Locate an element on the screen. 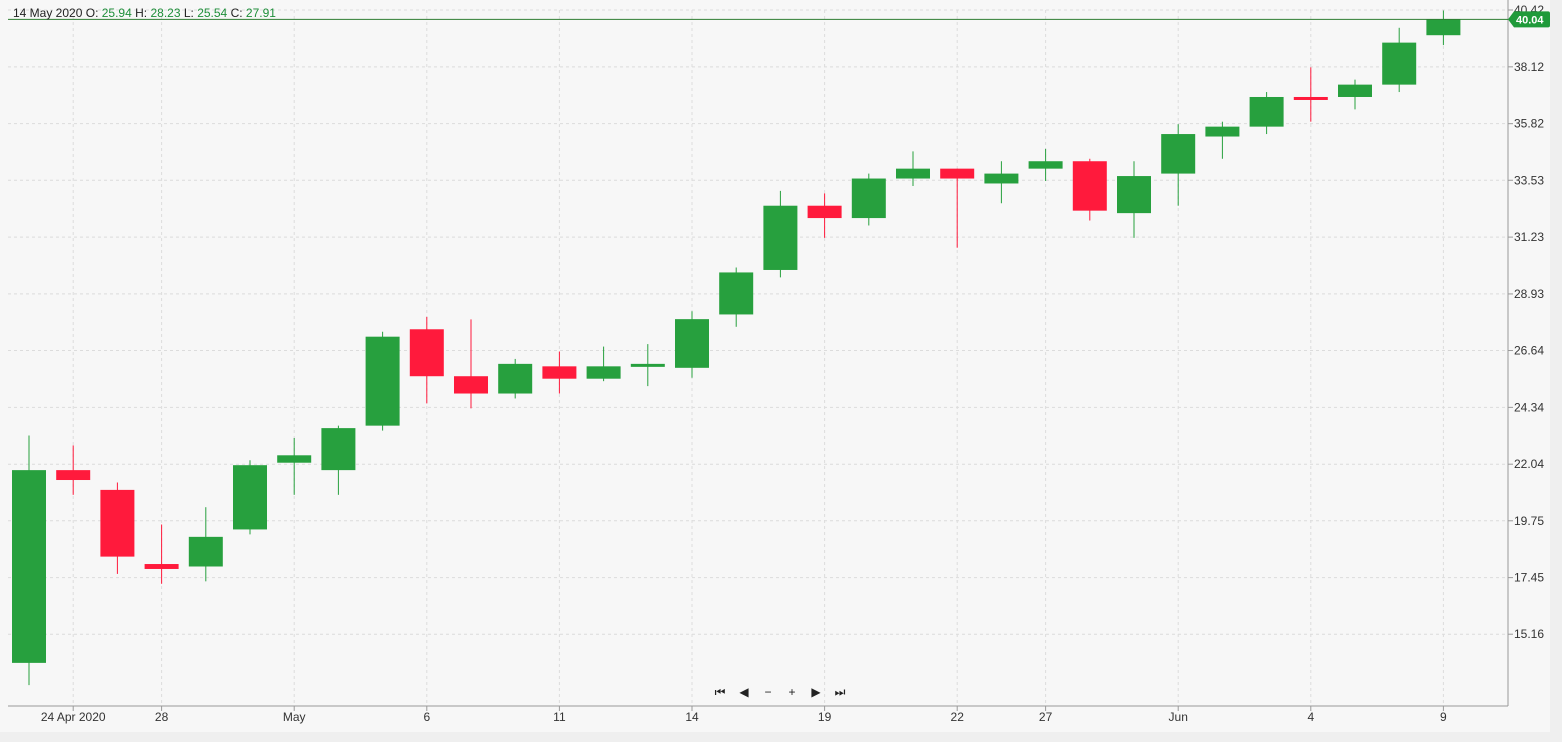 Image resolution: width=1562 pixels, height=742 pixels. x-tick-label: 11 is located at coordinates (559, 717).